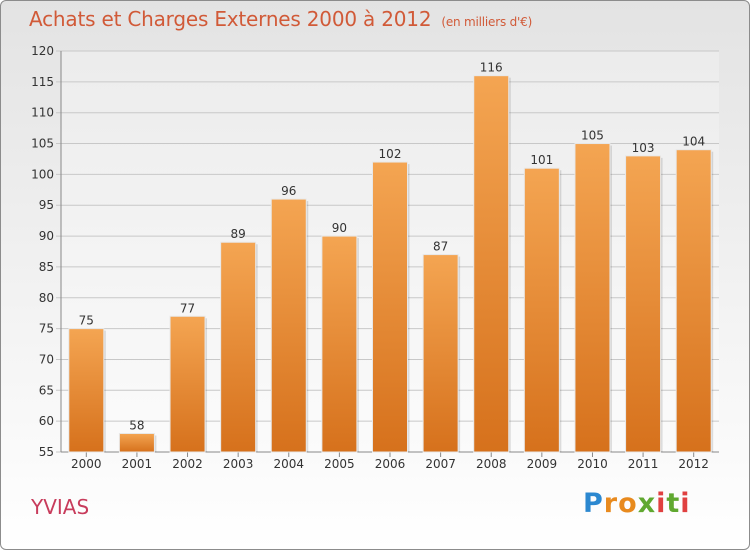 This screenshot has width=750, height=550. What do you see at coordinates (137, 464) in the screenshot?
I see `x-tick-label: 2001` at bounding box center [137, 464].